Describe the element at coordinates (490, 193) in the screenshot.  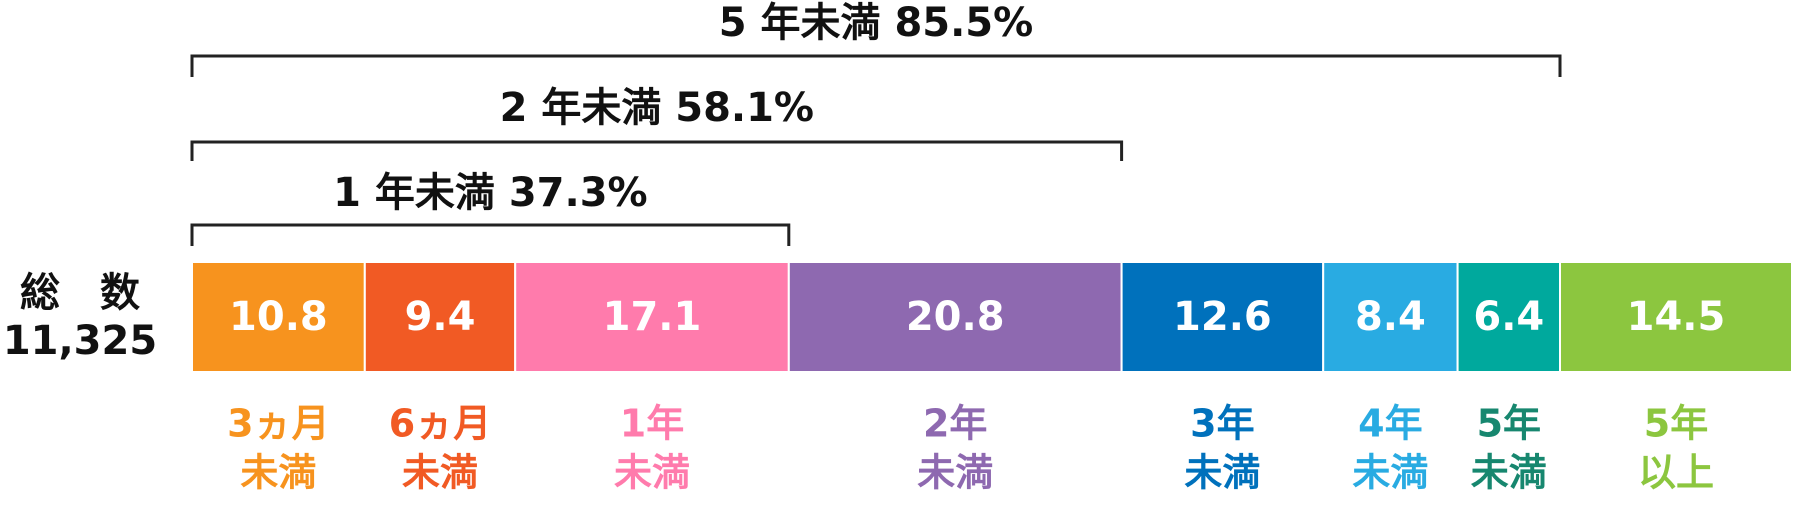
I see `bracket-label: 1 年未満 37.3%` at that location.